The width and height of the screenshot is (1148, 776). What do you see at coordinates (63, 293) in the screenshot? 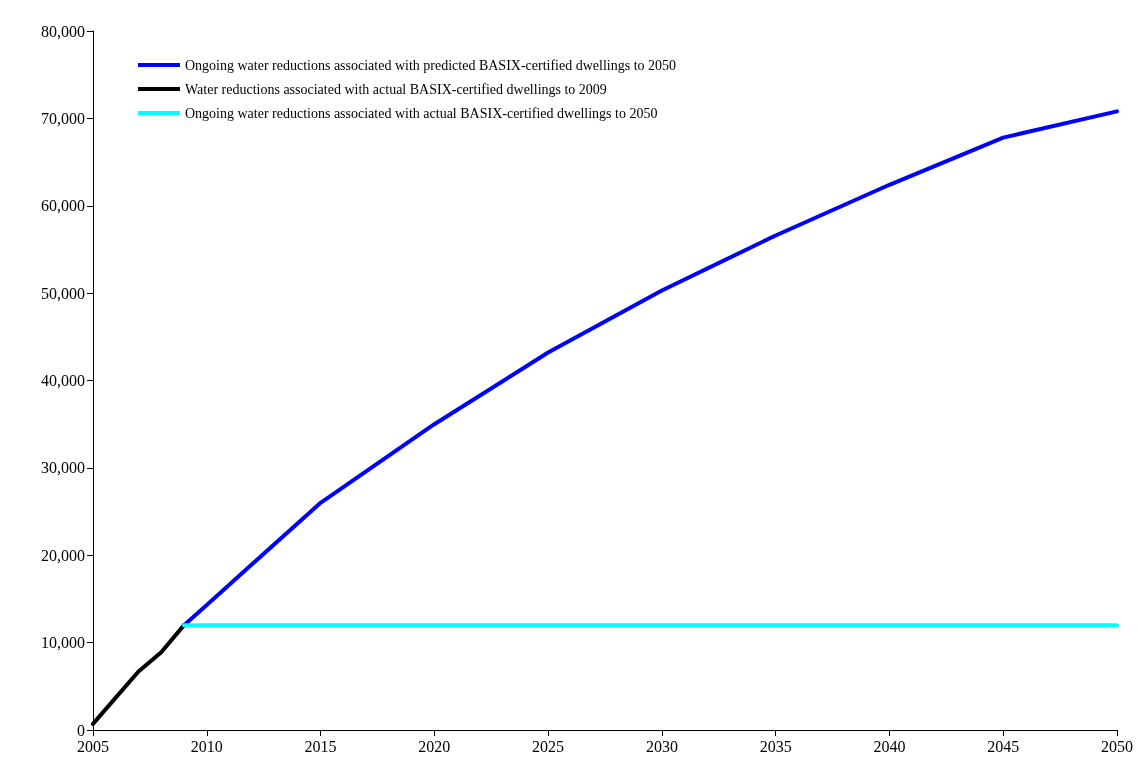
I see `y-tick-label: 50,000` at bounding box center [63, 293].